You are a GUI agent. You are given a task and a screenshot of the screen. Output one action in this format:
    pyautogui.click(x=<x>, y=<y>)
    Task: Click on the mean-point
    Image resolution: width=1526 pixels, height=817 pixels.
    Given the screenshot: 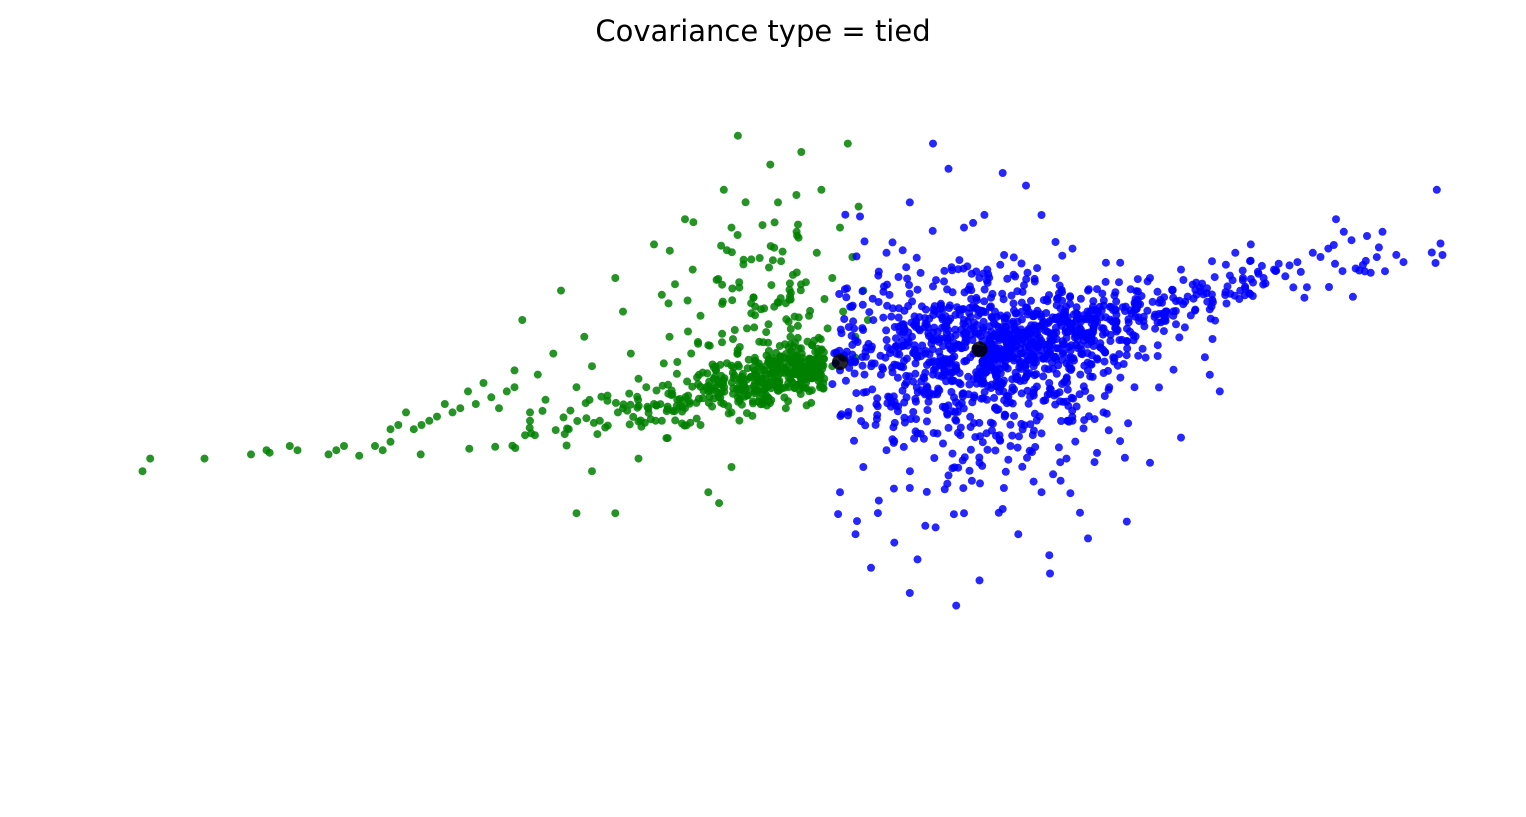 What is the action you would take?
    pyautogui.click(x=979, y=349)
    